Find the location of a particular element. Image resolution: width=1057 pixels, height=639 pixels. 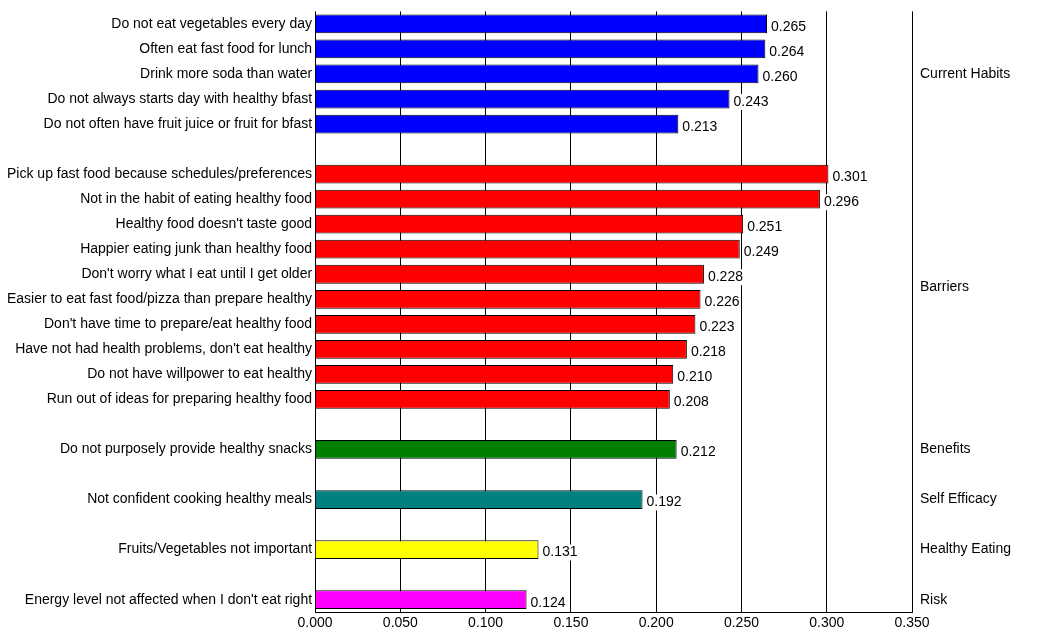

x-tick-label: 0.000 is located at coordinates (315, 622).